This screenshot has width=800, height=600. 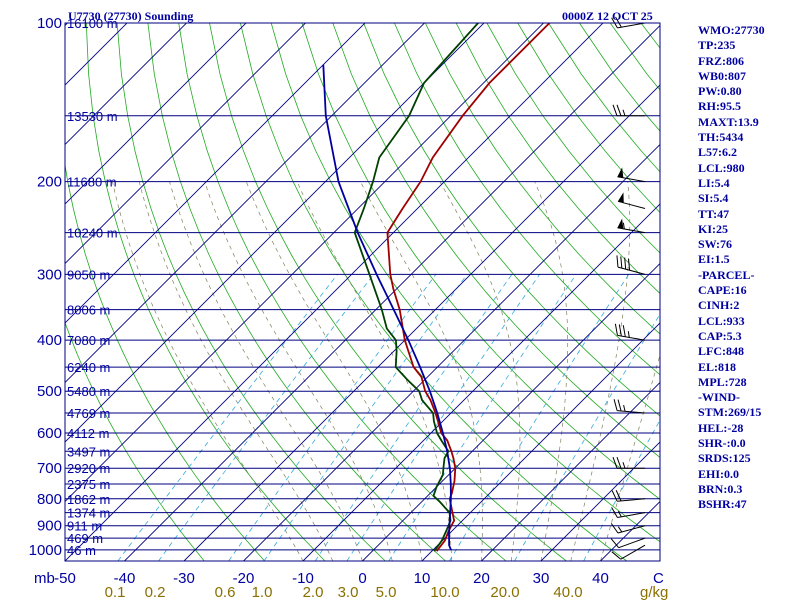 What do you see at coordinates (88, 340) in the screenshot?
I see `height-label: 7080 m` at bounding box center [88, 340].